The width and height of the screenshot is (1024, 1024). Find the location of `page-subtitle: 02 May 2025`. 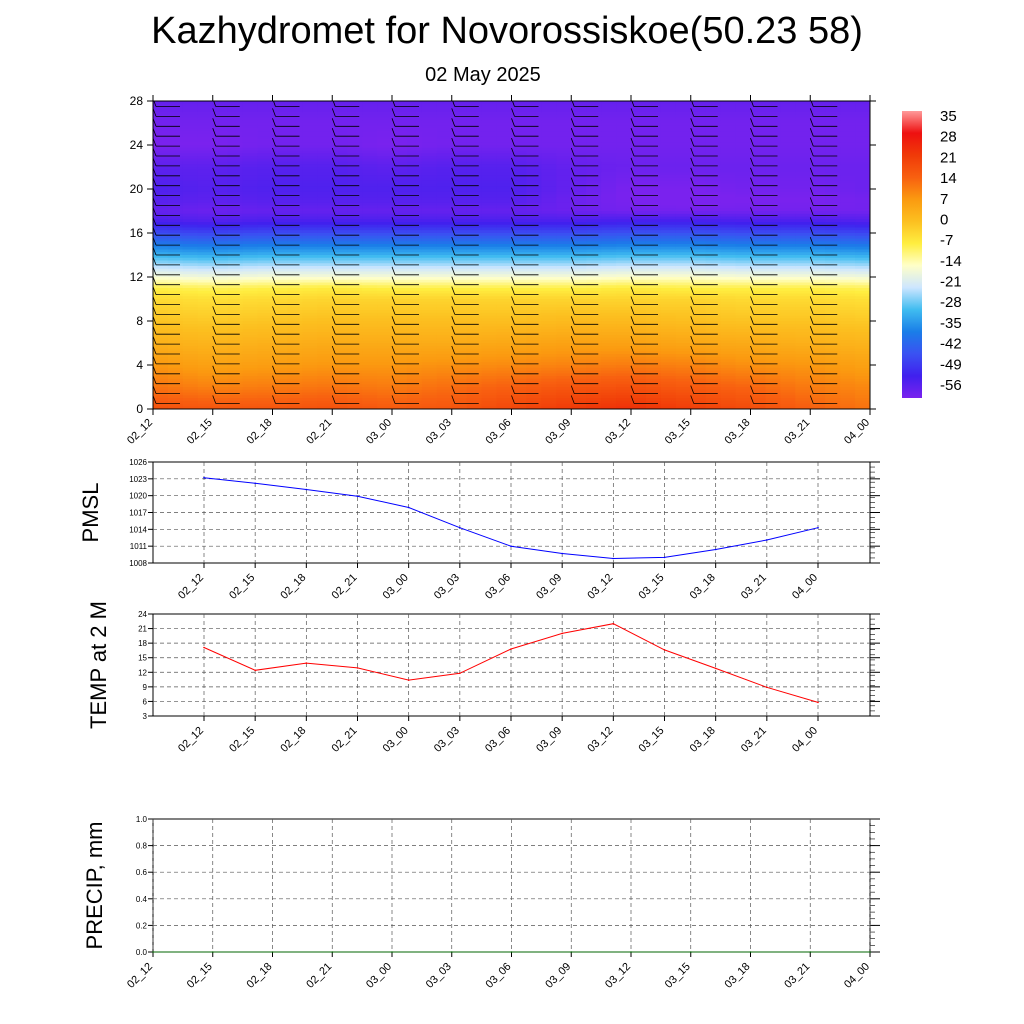

page-subtitle: 02 May 2025 is located at coordinates (483, 75).